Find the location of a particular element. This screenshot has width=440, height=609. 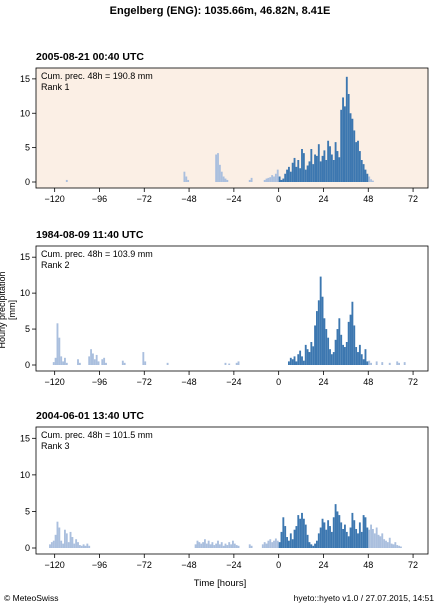

y-axis-label: Hourly precipitation [mm] is located at coordinates (8, 310).